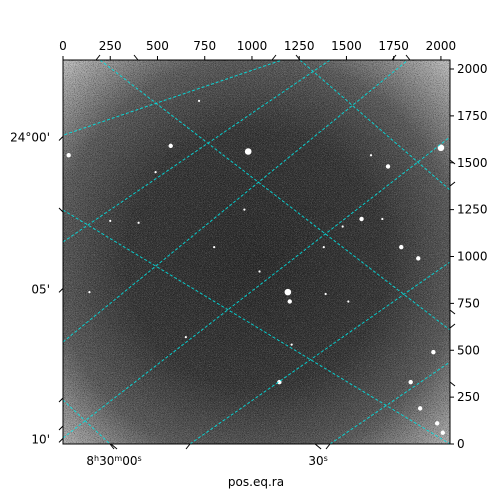 This screenshot has height=500, width=500. I want to click on dec-tick-label: 10', so click(40, 439).